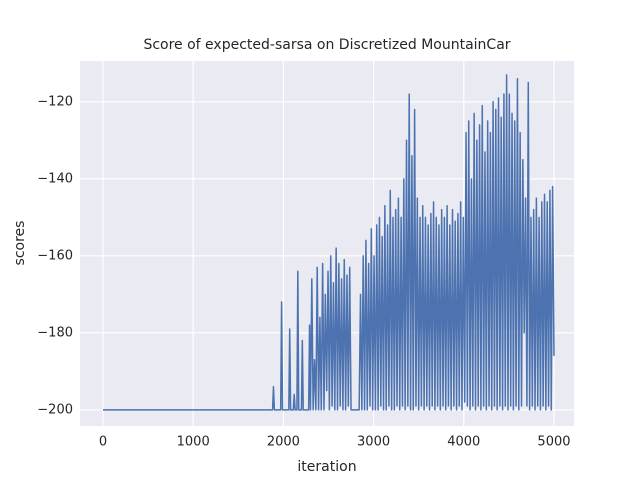 The width and height of the screenshot is (640, 484). What do you see at coordinates (553, 442) in the screenshot?
I see `x-tick-label: 5000` at bounding box center [553, 442].